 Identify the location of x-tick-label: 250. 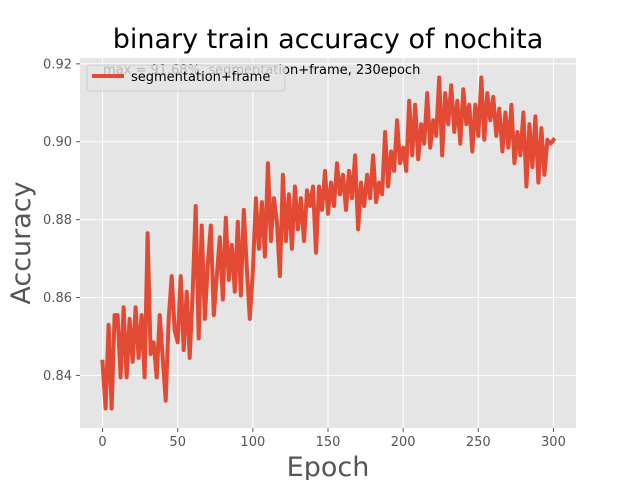
(478, 442).